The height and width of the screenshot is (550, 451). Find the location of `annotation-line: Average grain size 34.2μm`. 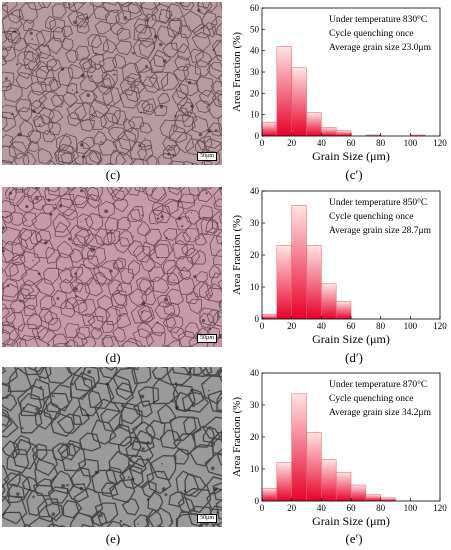

annotation-line: Average grain size 34.2μm is located at coordinates (380, 413).